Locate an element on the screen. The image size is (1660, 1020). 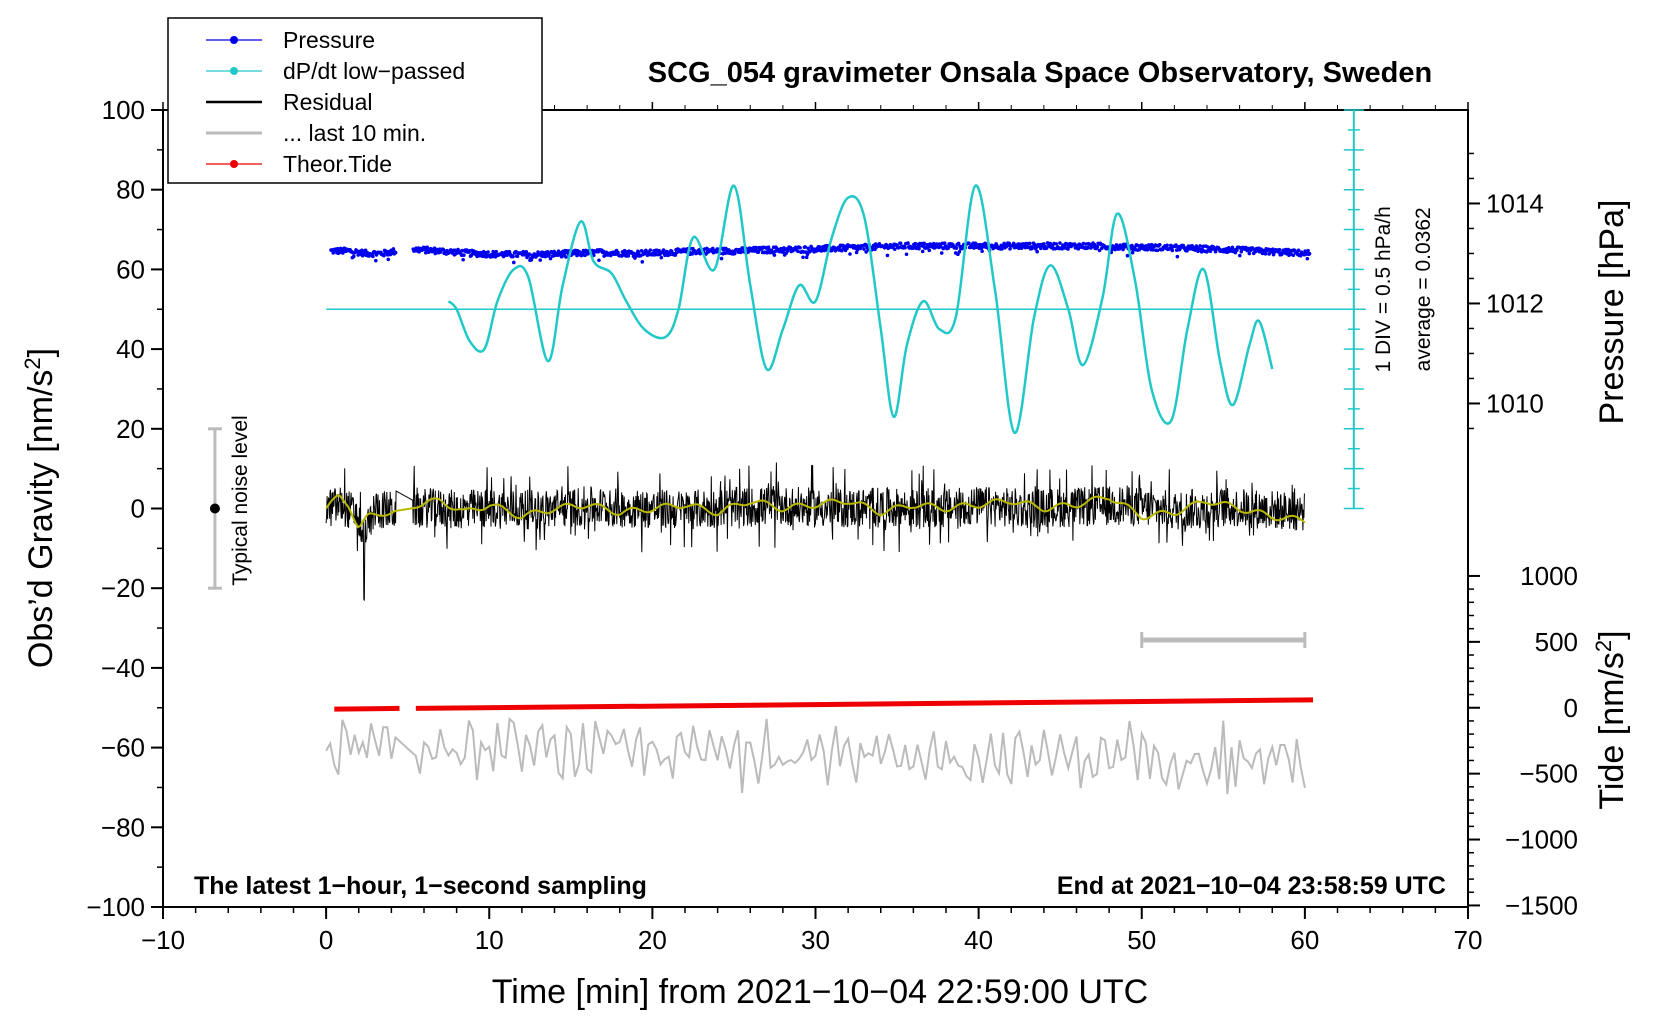
tide-tick-label: 1000 is located at coordinates (1549, 576).